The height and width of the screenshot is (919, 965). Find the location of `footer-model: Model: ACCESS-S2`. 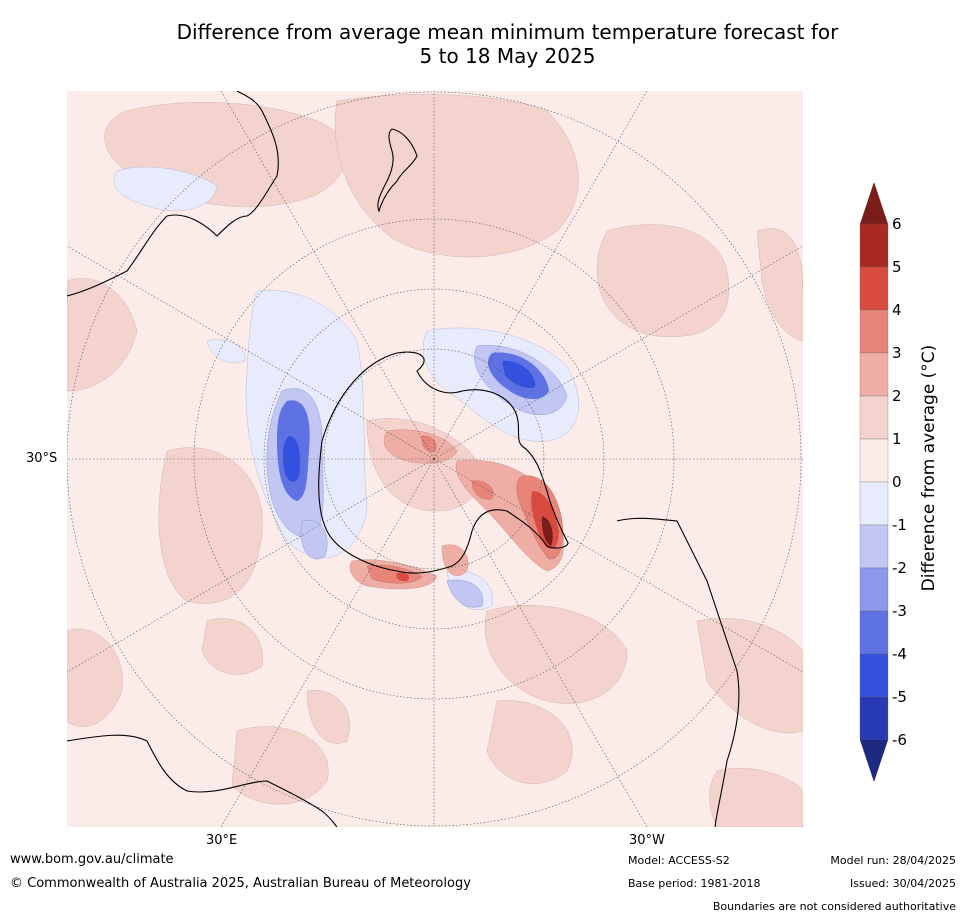

footer-model: Model: ACCESS-S2 is located at coordinates (679, 860).